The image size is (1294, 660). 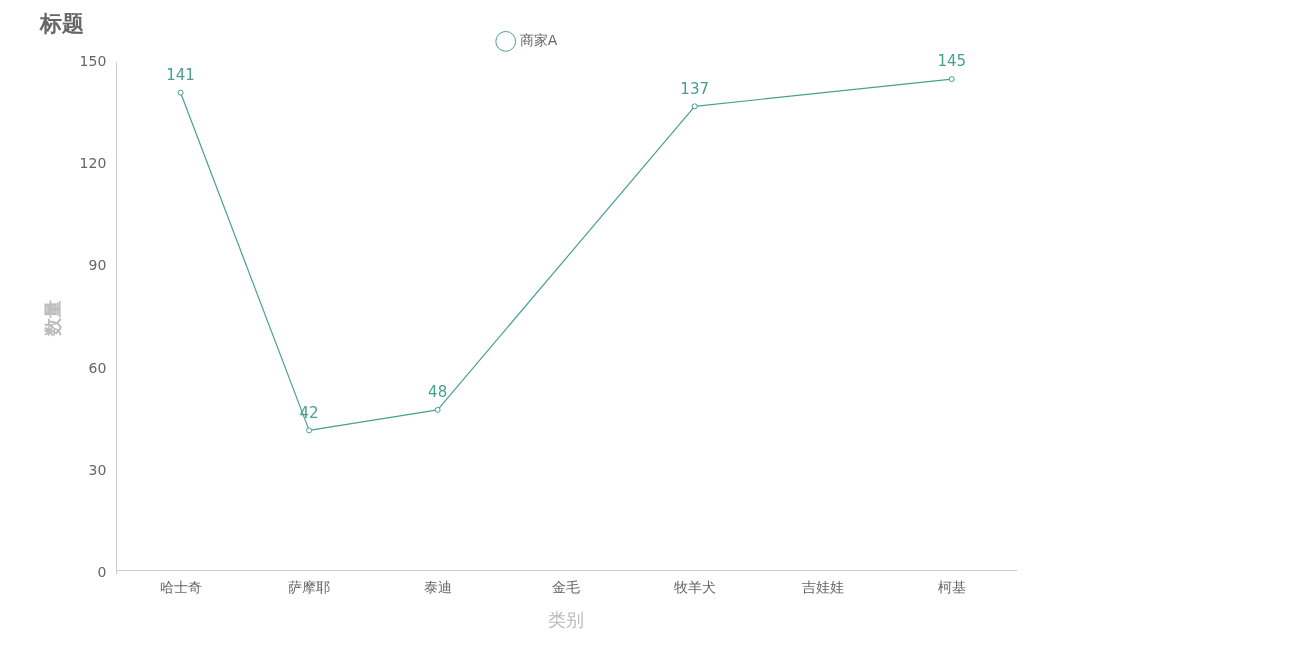 I want to click on y-axis-title: 数量, so click(x=53, y=318).